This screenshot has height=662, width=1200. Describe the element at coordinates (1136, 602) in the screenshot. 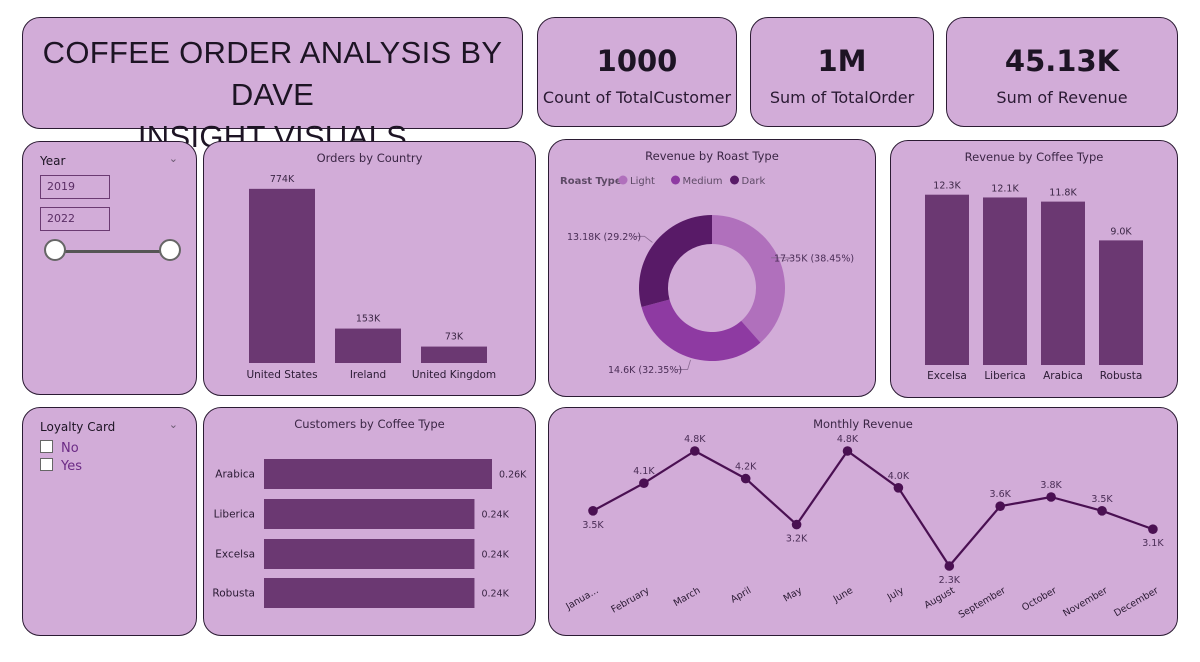

I see `x-tick-label: December` at that location.